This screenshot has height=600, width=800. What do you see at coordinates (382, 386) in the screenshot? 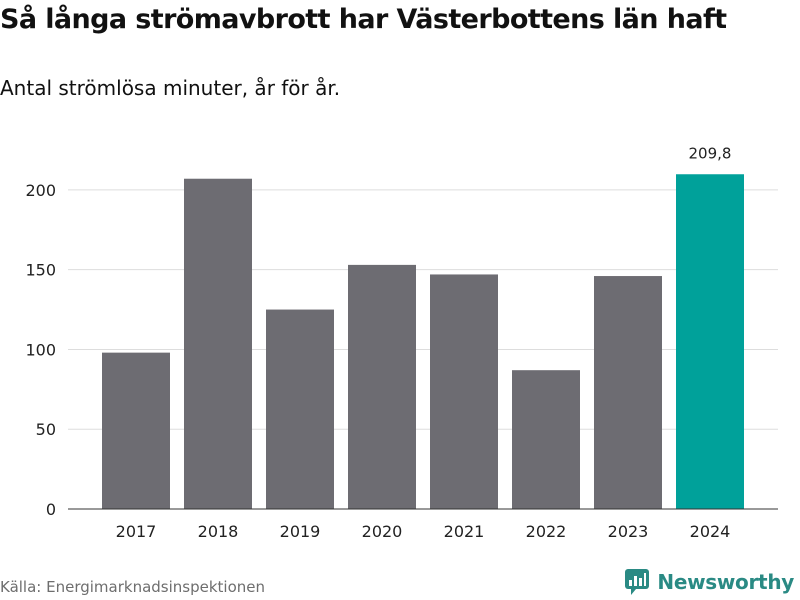
I see `bar-2020` at bounding box center [382, 386].